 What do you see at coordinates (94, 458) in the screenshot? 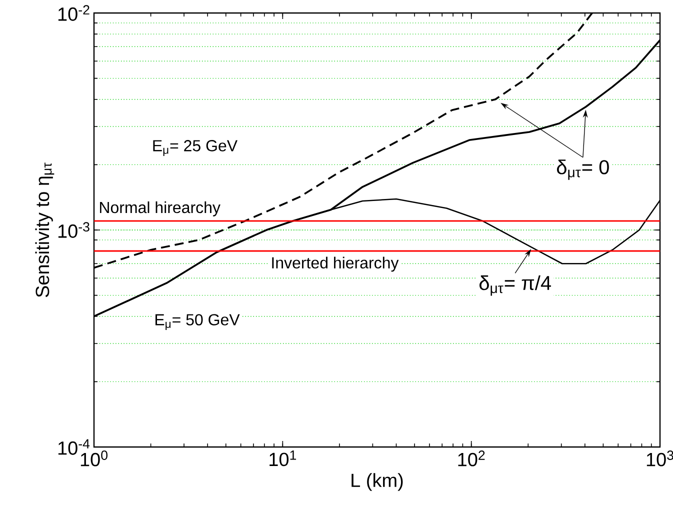
I see `x-tick-label: 10$^{0}$` at bounding box center [94, 458].